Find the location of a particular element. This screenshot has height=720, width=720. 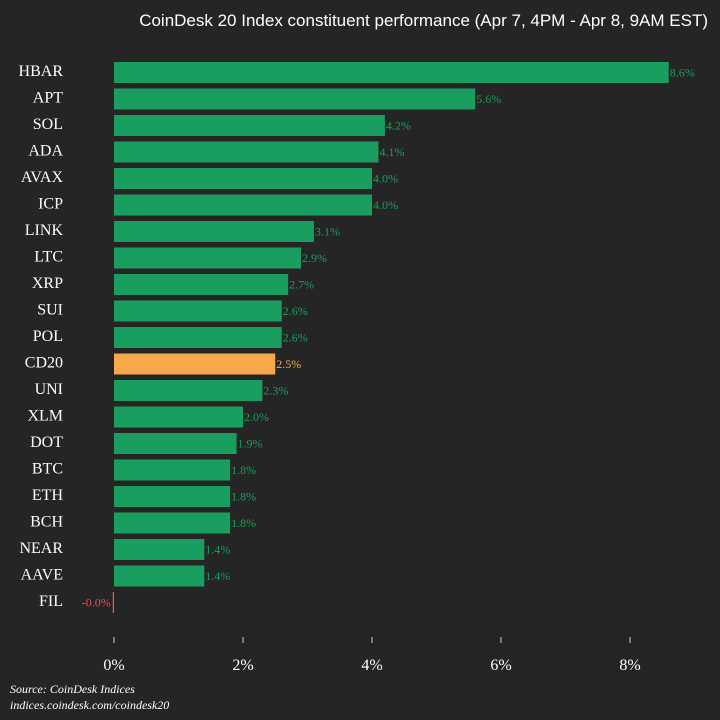

y-tick-label: DOT is located at coordinates (46, 442).